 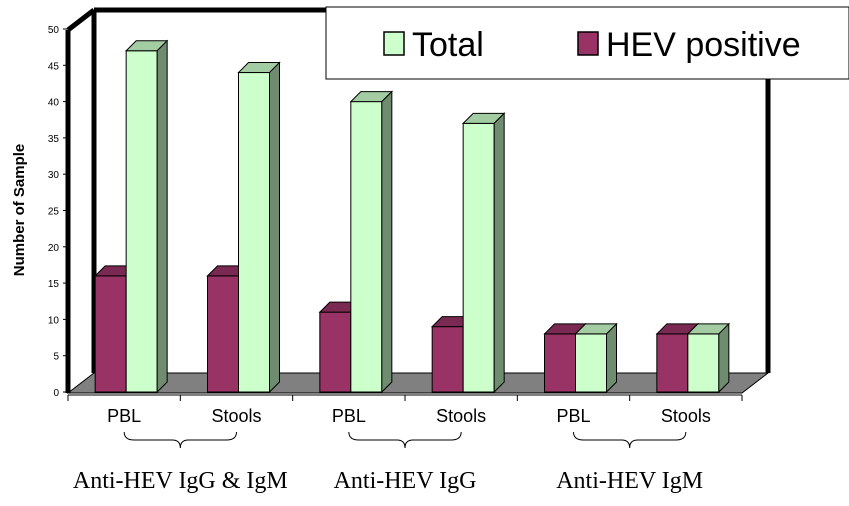 What do you see at coordinates (448, 45) in the screenshot?
I see `legend-label-total: Total` at bounding box center [448, 45].